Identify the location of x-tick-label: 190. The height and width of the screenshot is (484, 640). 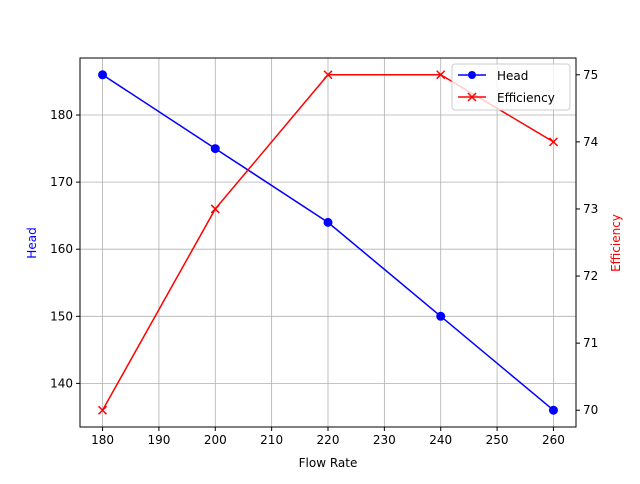
(158, 440).